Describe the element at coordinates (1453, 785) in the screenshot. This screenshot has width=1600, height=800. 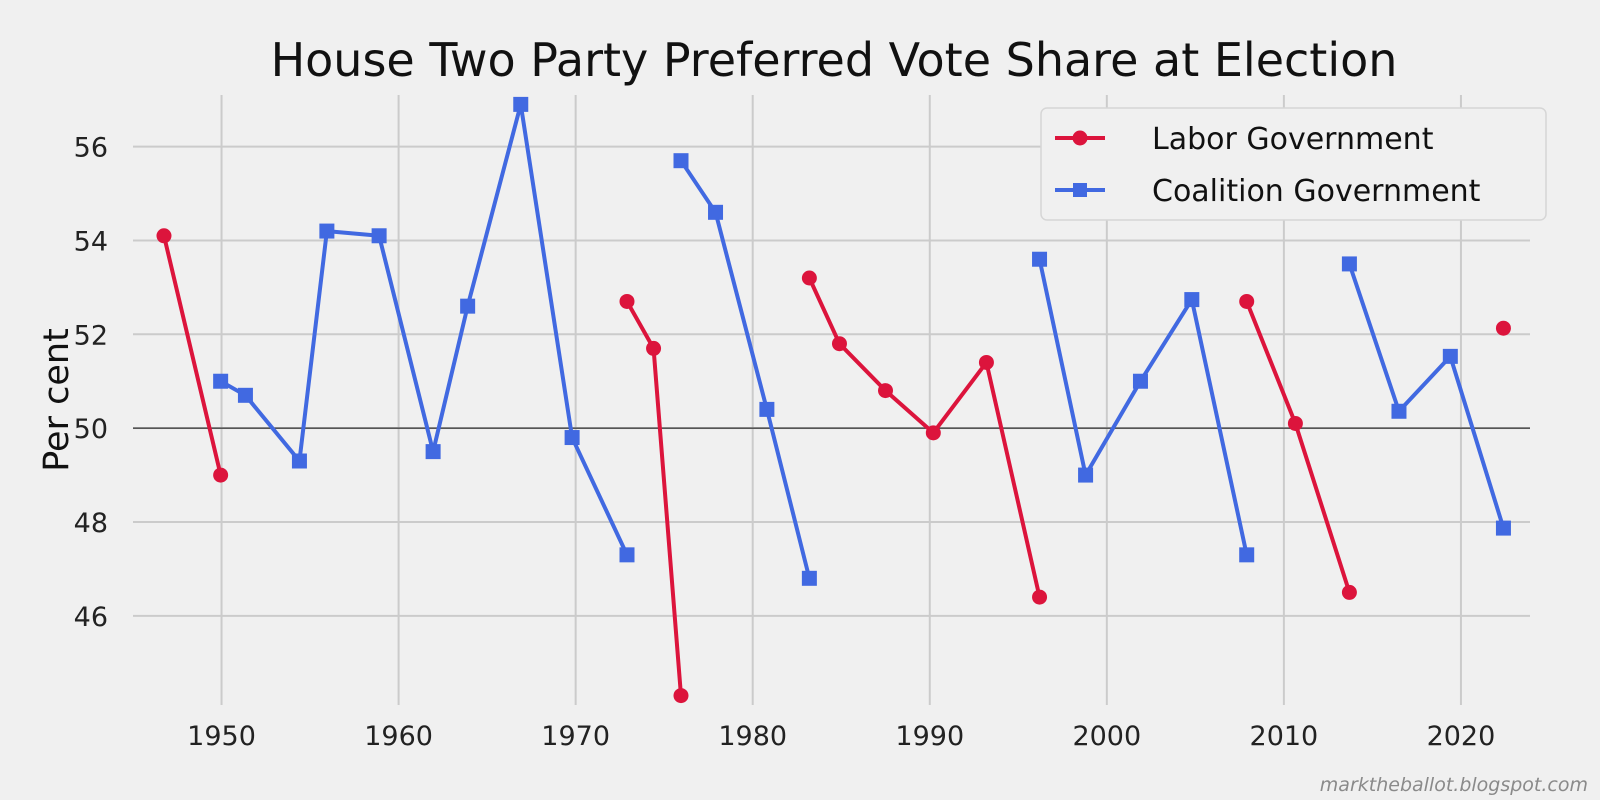
I see `footer-credit: marktheballot.blogspot.com` at that location.